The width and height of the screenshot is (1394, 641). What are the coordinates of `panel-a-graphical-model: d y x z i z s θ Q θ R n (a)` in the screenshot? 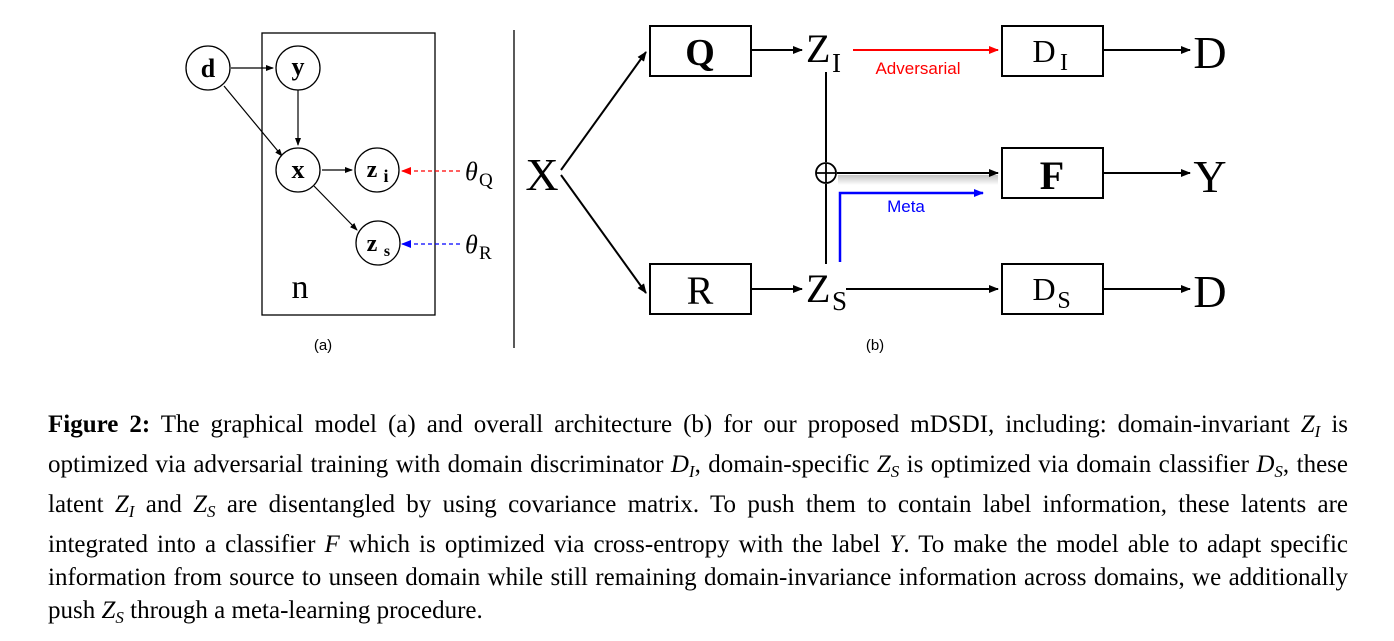 It's located at (339, 193).